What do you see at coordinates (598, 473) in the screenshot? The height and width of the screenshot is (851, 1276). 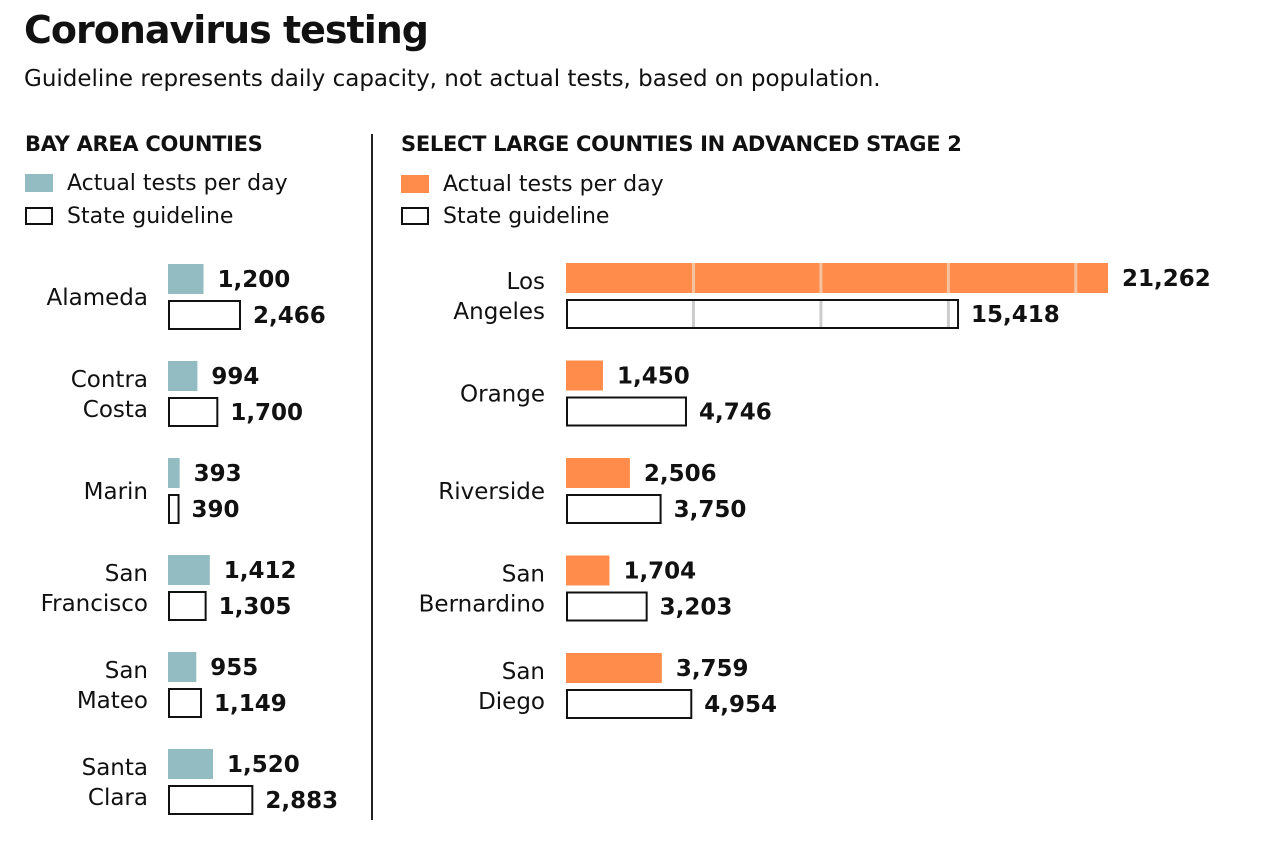 I see `large-counties-actual-bar-riverside` at bounding box center [598, 473].